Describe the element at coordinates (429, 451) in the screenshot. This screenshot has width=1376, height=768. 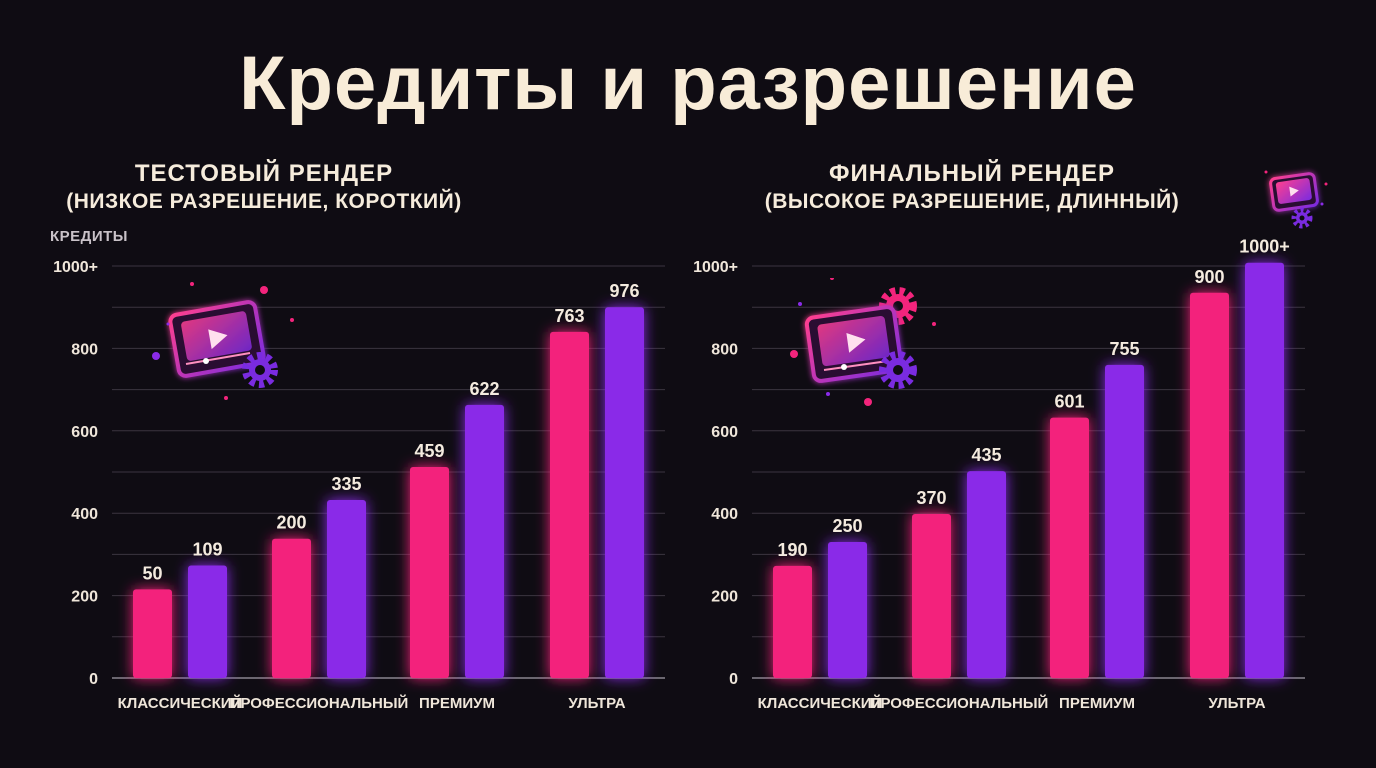
I see `data-label: 459` at that location.